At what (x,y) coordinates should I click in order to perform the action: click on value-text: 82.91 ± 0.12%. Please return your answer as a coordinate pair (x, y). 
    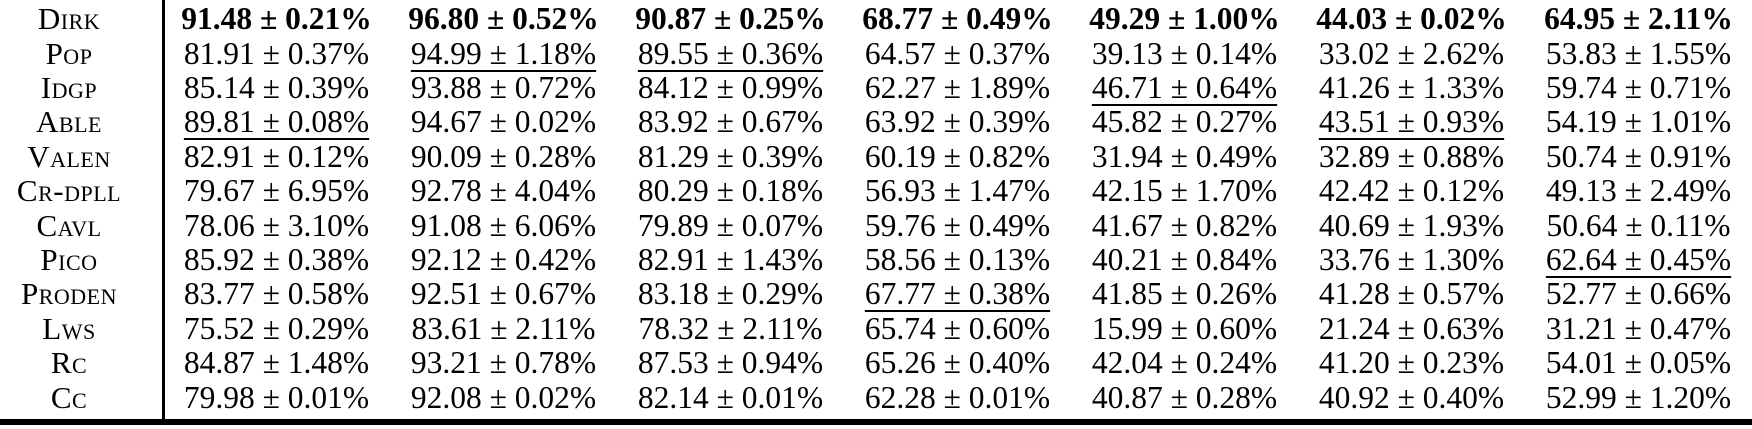
    Looking at the image, I should click on (276, 156).